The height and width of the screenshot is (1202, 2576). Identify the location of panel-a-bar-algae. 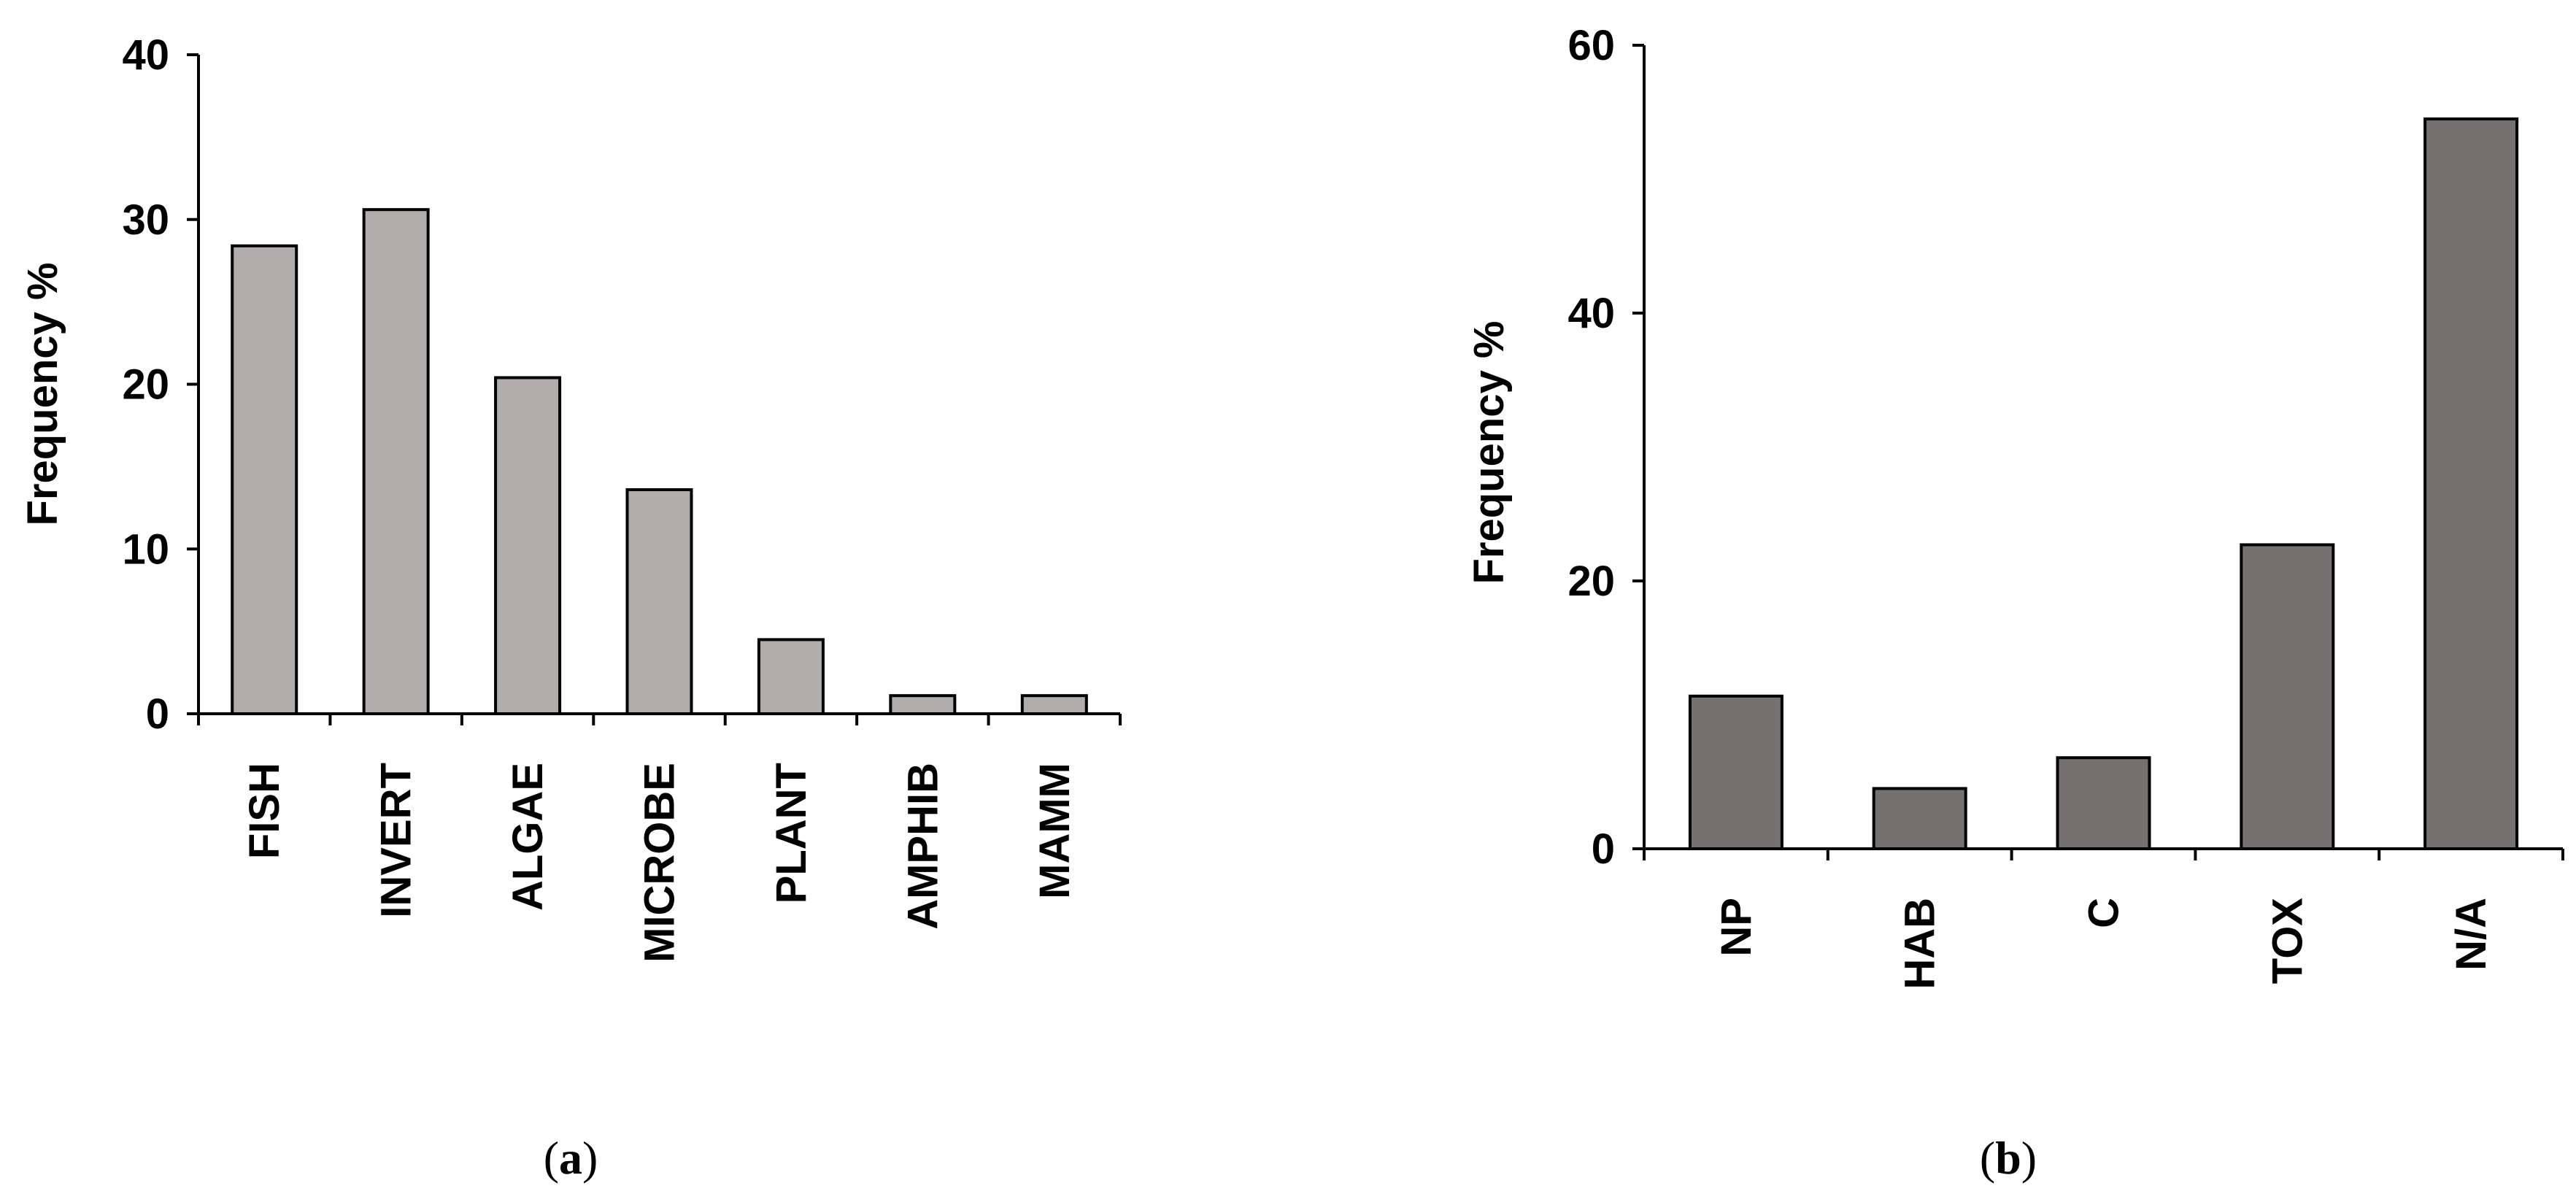
(528, 545).